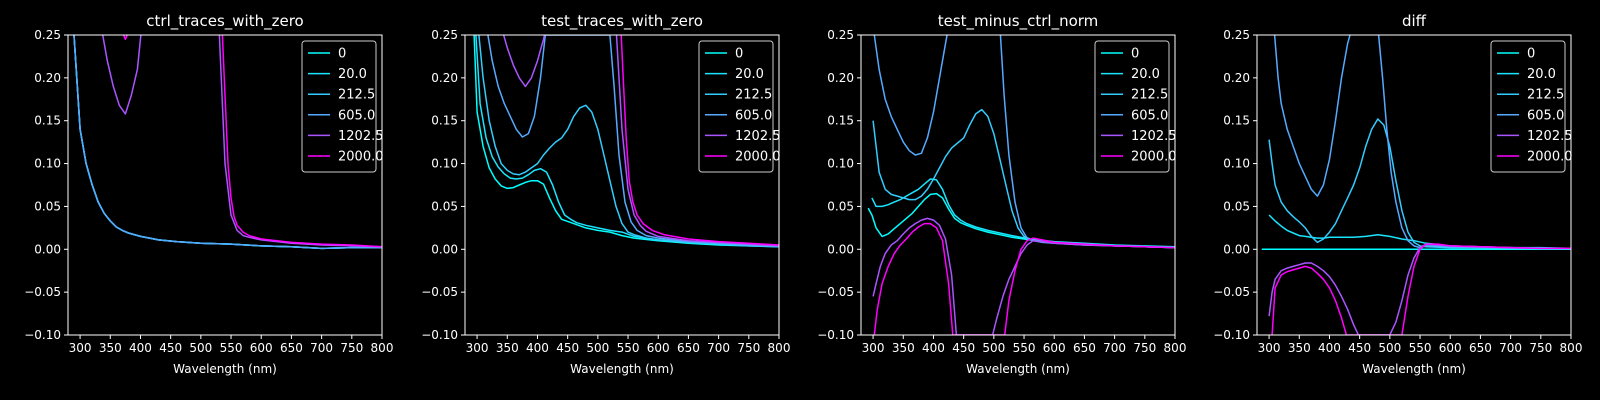 This screenshot has width=1600, height=400. What do you see at coordinates (1018, 21) in the screenshot?
I see `chart-title: test_minus_ctrl_norm` at bounding box center [1018, 21].